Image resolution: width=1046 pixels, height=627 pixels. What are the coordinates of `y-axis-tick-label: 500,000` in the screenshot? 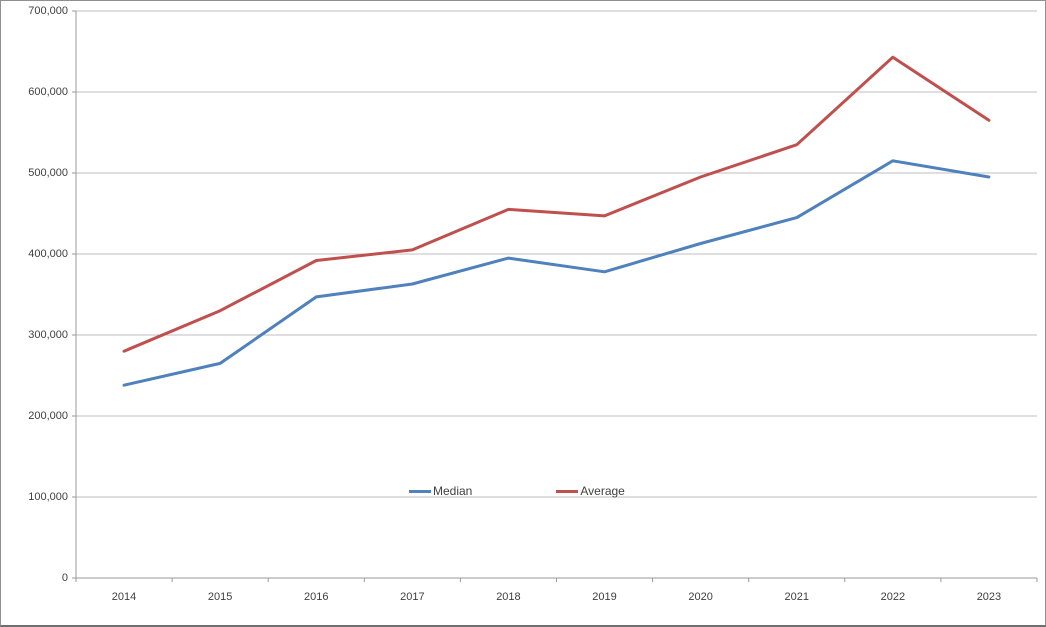 It's located at (48, 173).